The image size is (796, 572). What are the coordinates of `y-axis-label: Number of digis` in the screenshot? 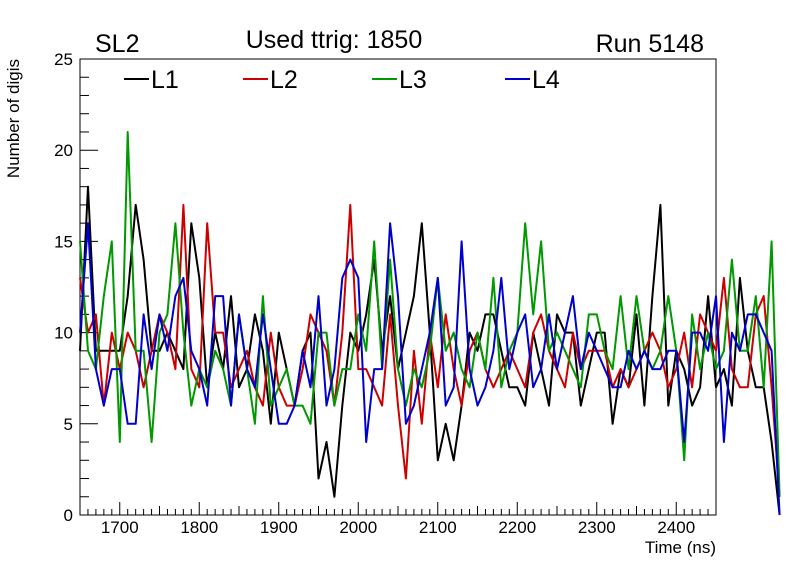 It's located at (13, 118).